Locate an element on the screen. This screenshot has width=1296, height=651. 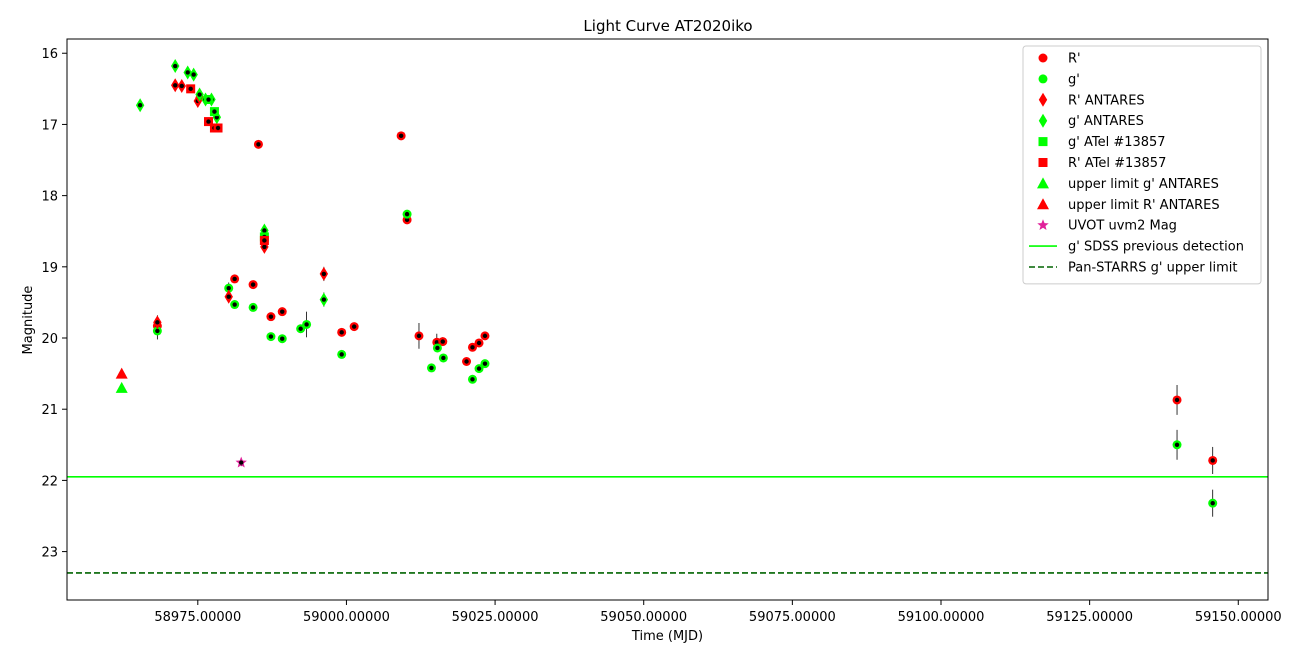
legend-entry: g' ATel #13857 is located at coordinates (1102, 142).